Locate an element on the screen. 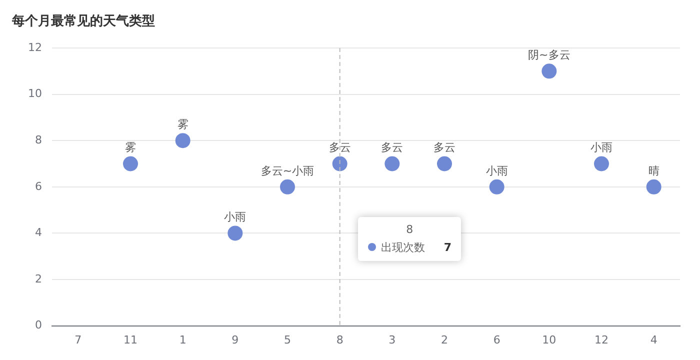 This screenshot has height=360, width=700. x-tick-label: 9 is located at coordinates (235, 339).